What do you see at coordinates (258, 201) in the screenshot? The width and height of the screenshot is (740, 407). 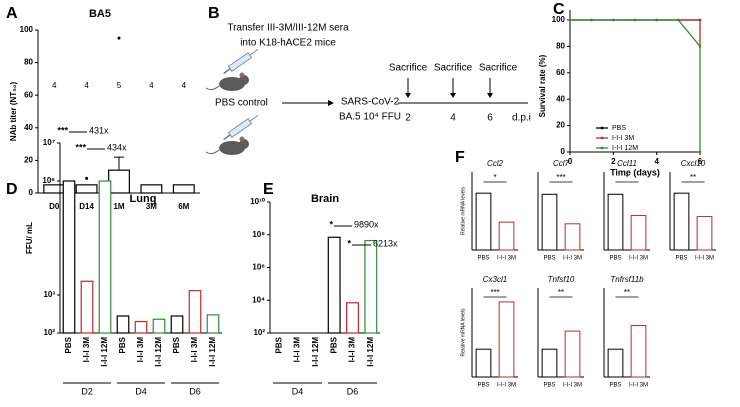 I see `y-tick-label: 10¹⁰` at bounding box center [258, 201].